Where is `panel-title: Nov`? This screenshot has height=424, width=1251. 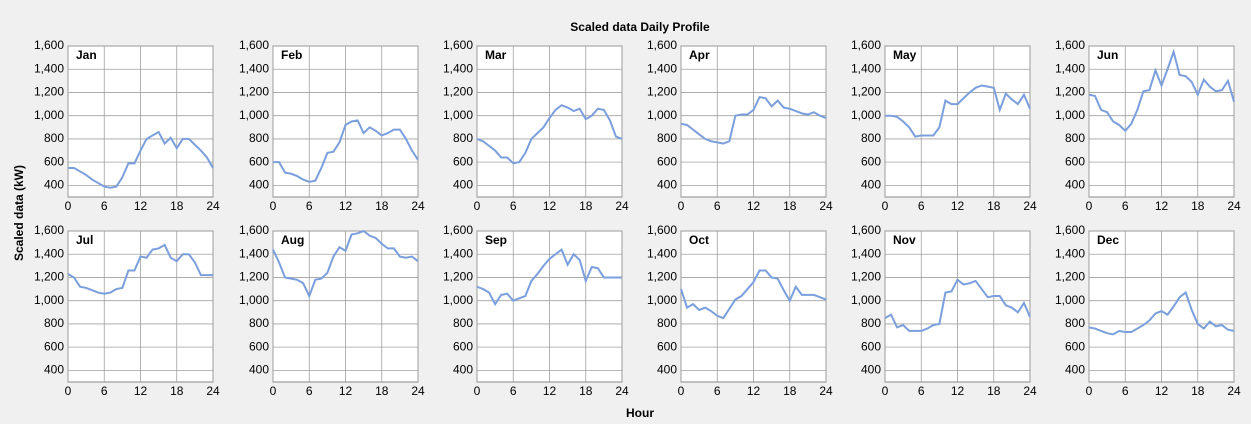 panel-title: Nov is located at coordinates (904, 240).